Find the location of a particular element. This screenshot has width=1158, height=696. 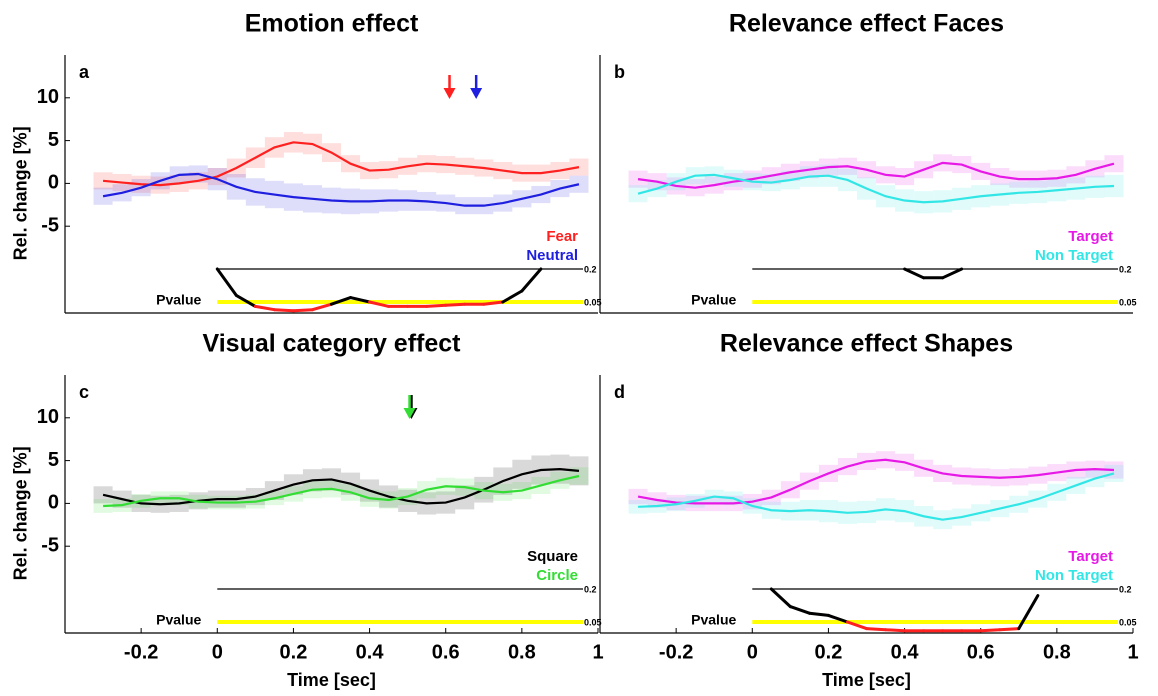

legend-entry: Square is located at coordinates (552, 556).